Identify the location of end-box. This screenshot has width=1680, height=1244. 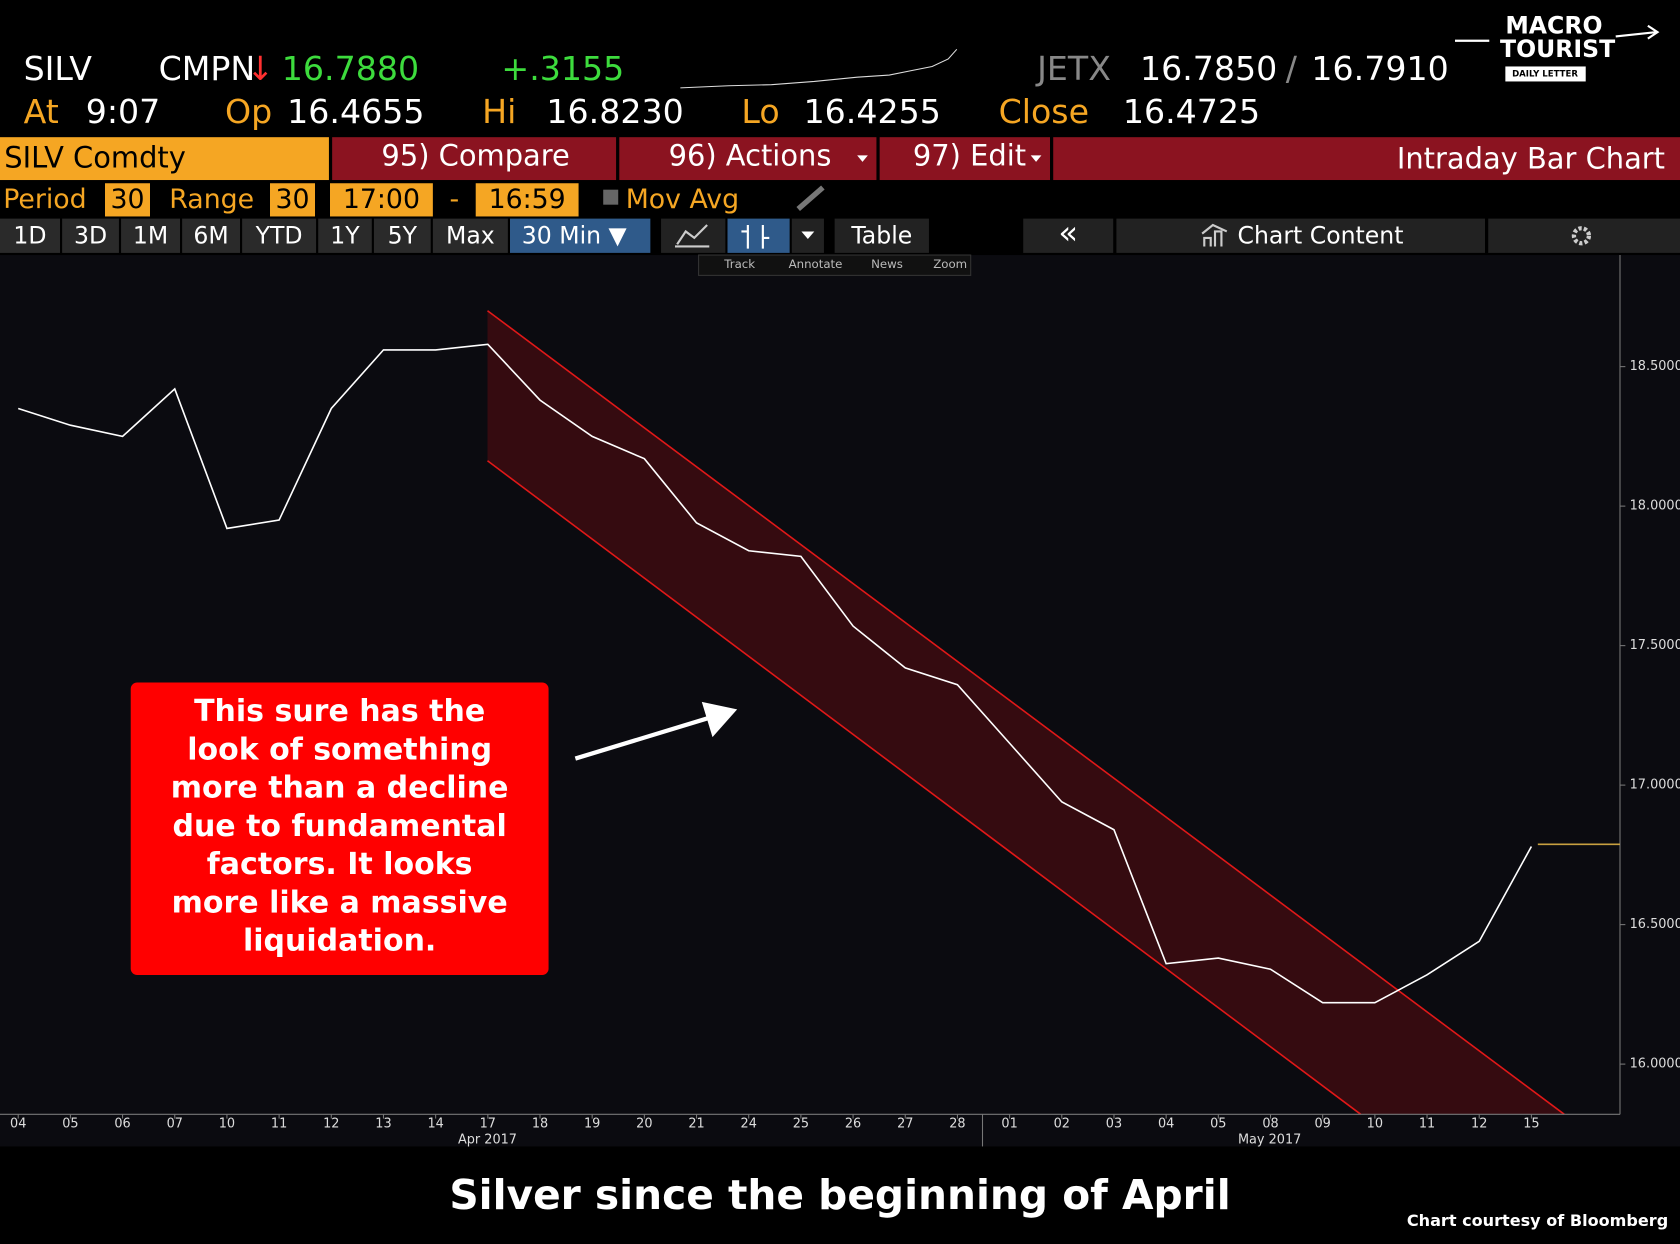
(527, 200).